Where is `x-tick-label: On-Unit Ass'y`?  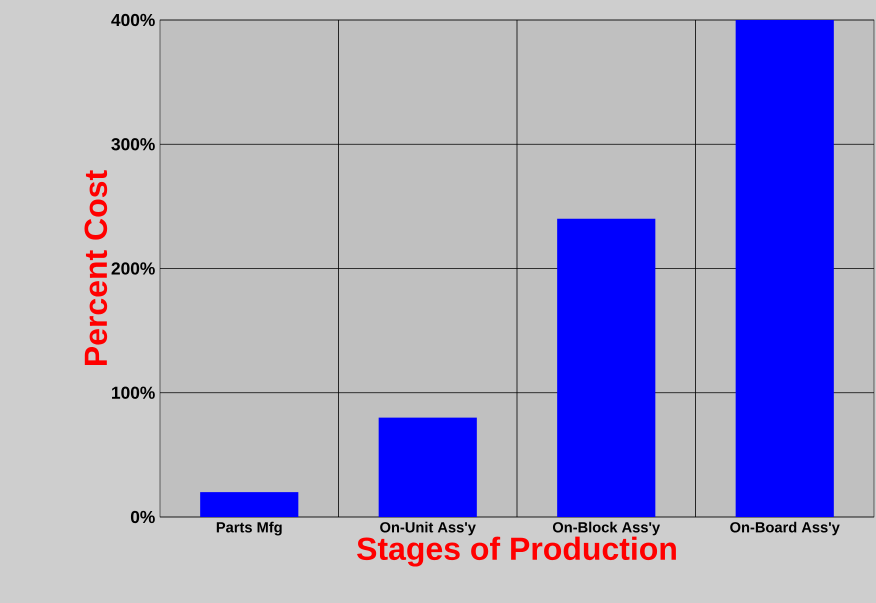
x-tick-label: On-Unit Ass'y is located at coordinates (428, 529).